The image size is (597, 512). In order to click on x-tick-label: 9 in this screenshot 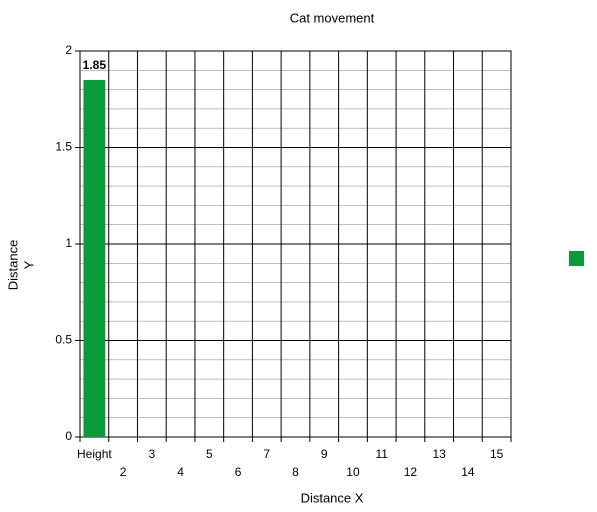, I will do `click(324, 454)`.